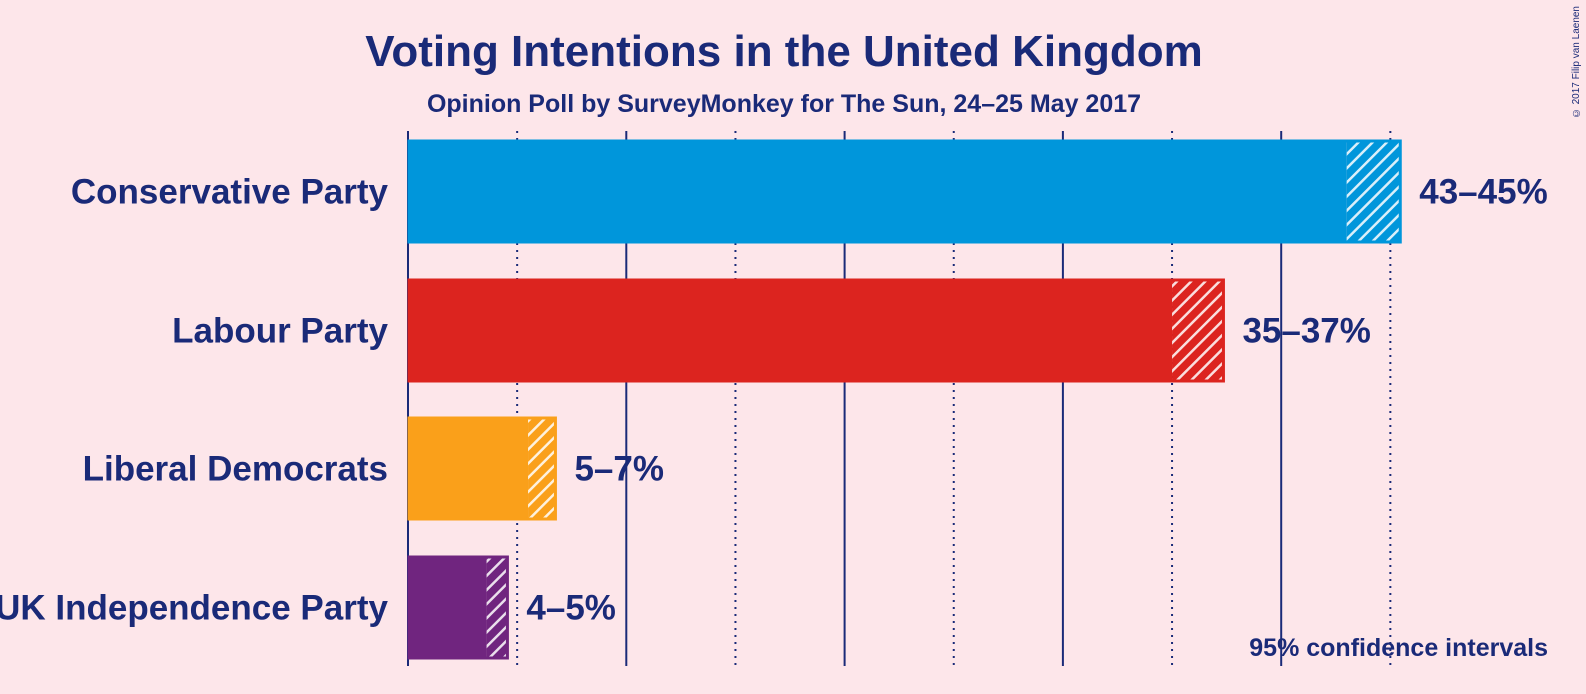 The width and height of the screenshot is (1586, 694). I want to click on copyright: © 2017 Filip van Laenen, so click(1576, 62).